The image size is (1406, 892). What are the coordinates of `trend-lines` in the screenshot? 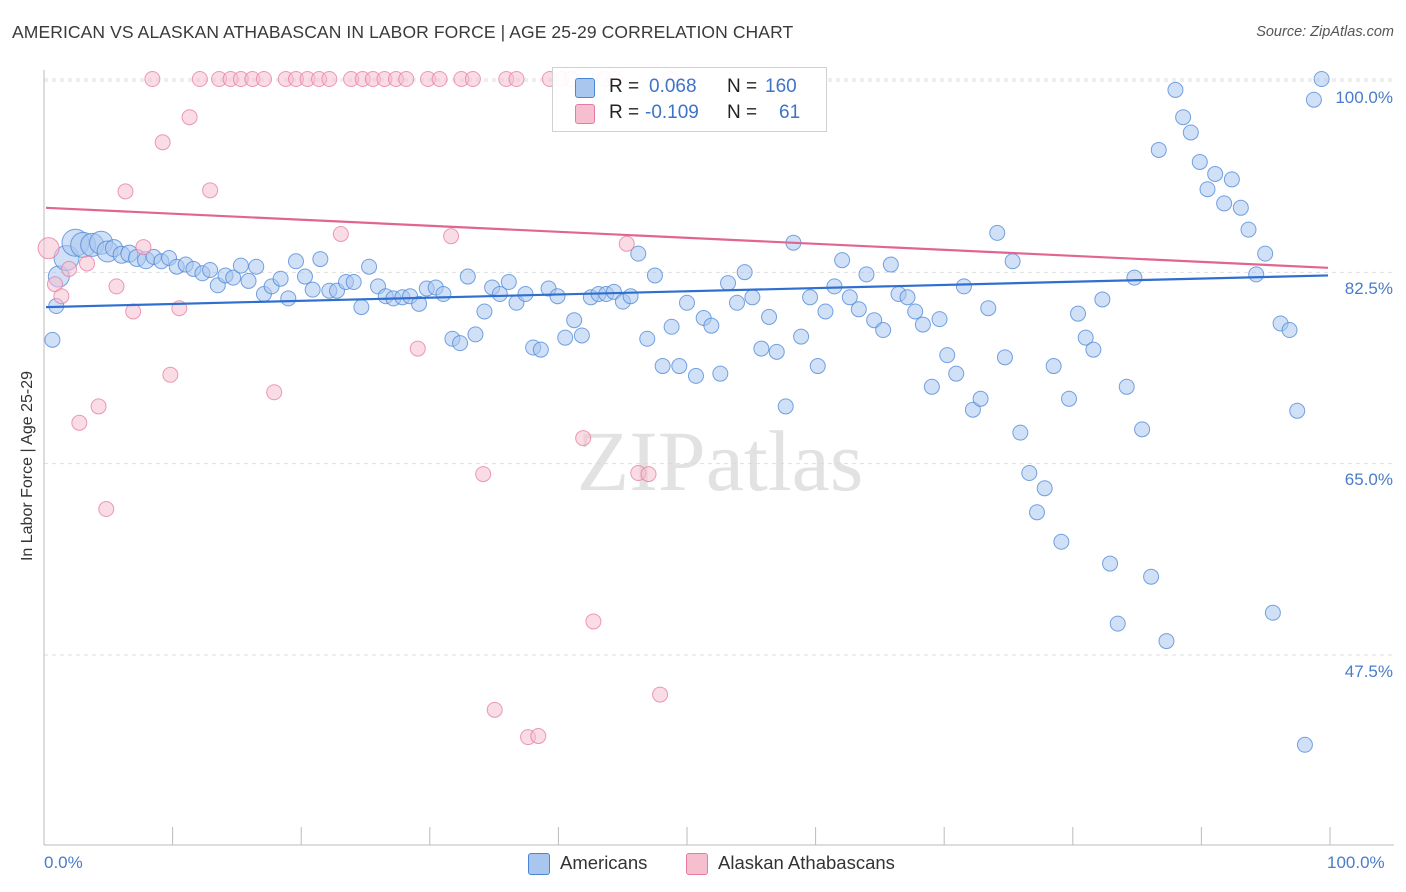 It's located at (687, 257).